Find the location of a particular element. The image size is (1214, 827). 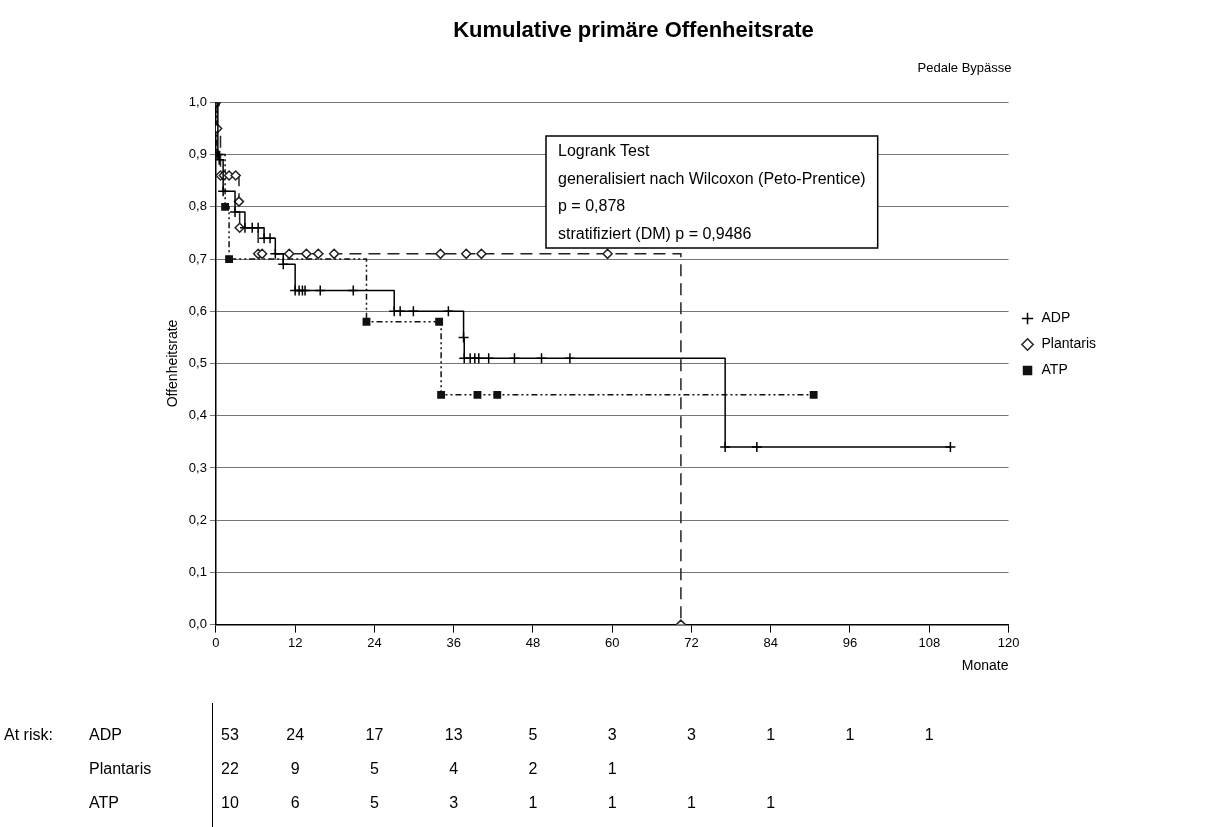

y-tick-label: 0,8 is located at coordinates (197, 206).